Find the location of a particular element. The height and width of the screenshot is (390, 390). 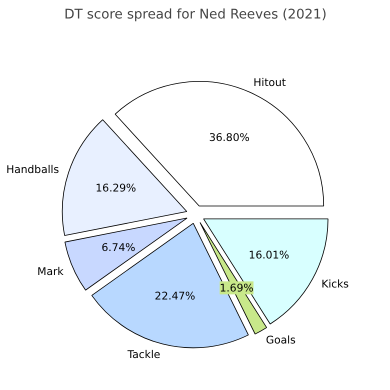

data-label: 16.01% is located at coordinates (269, 255).